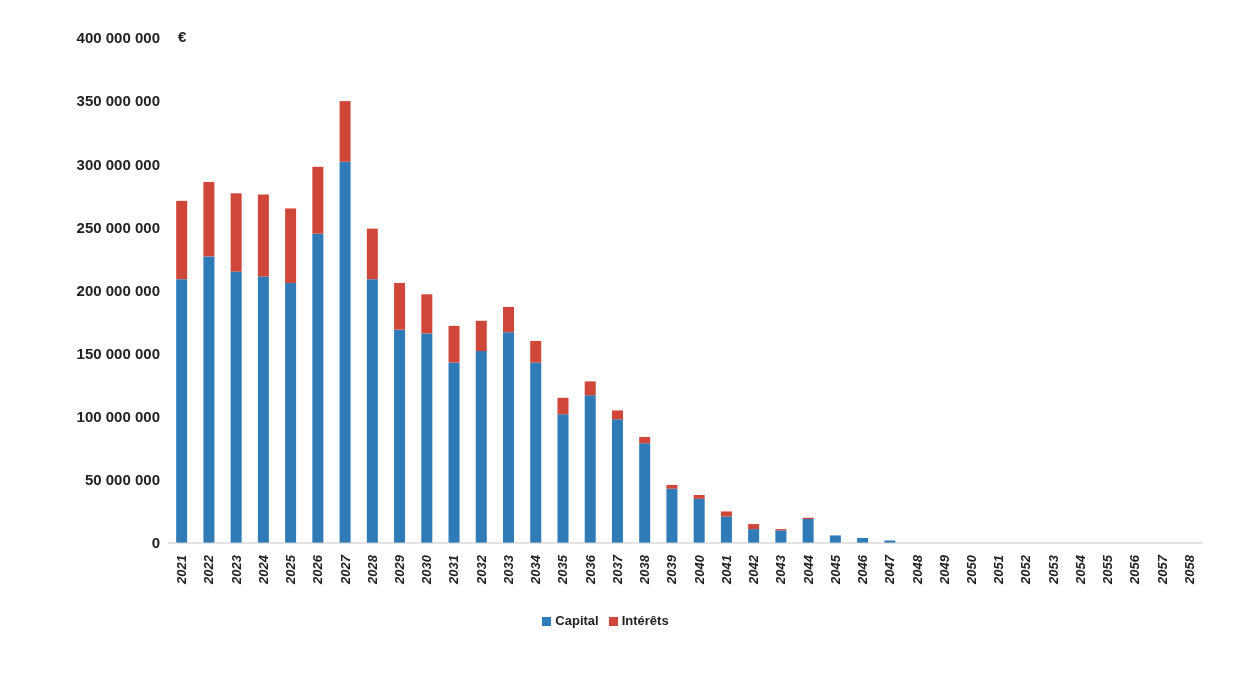 Image resolution: width=1233 pixels, height=687 pixels. What do you see at coordinates (1053, 569) in the screenshot?
I see `x-tick-label: 2053` at bounding box center [1053, 569].